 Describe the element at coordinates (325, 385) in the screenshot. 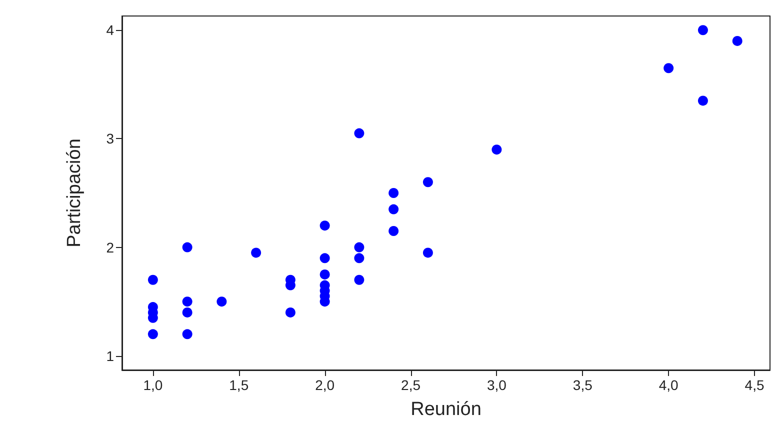

I see `x-tick-label: 2,0` at that location.